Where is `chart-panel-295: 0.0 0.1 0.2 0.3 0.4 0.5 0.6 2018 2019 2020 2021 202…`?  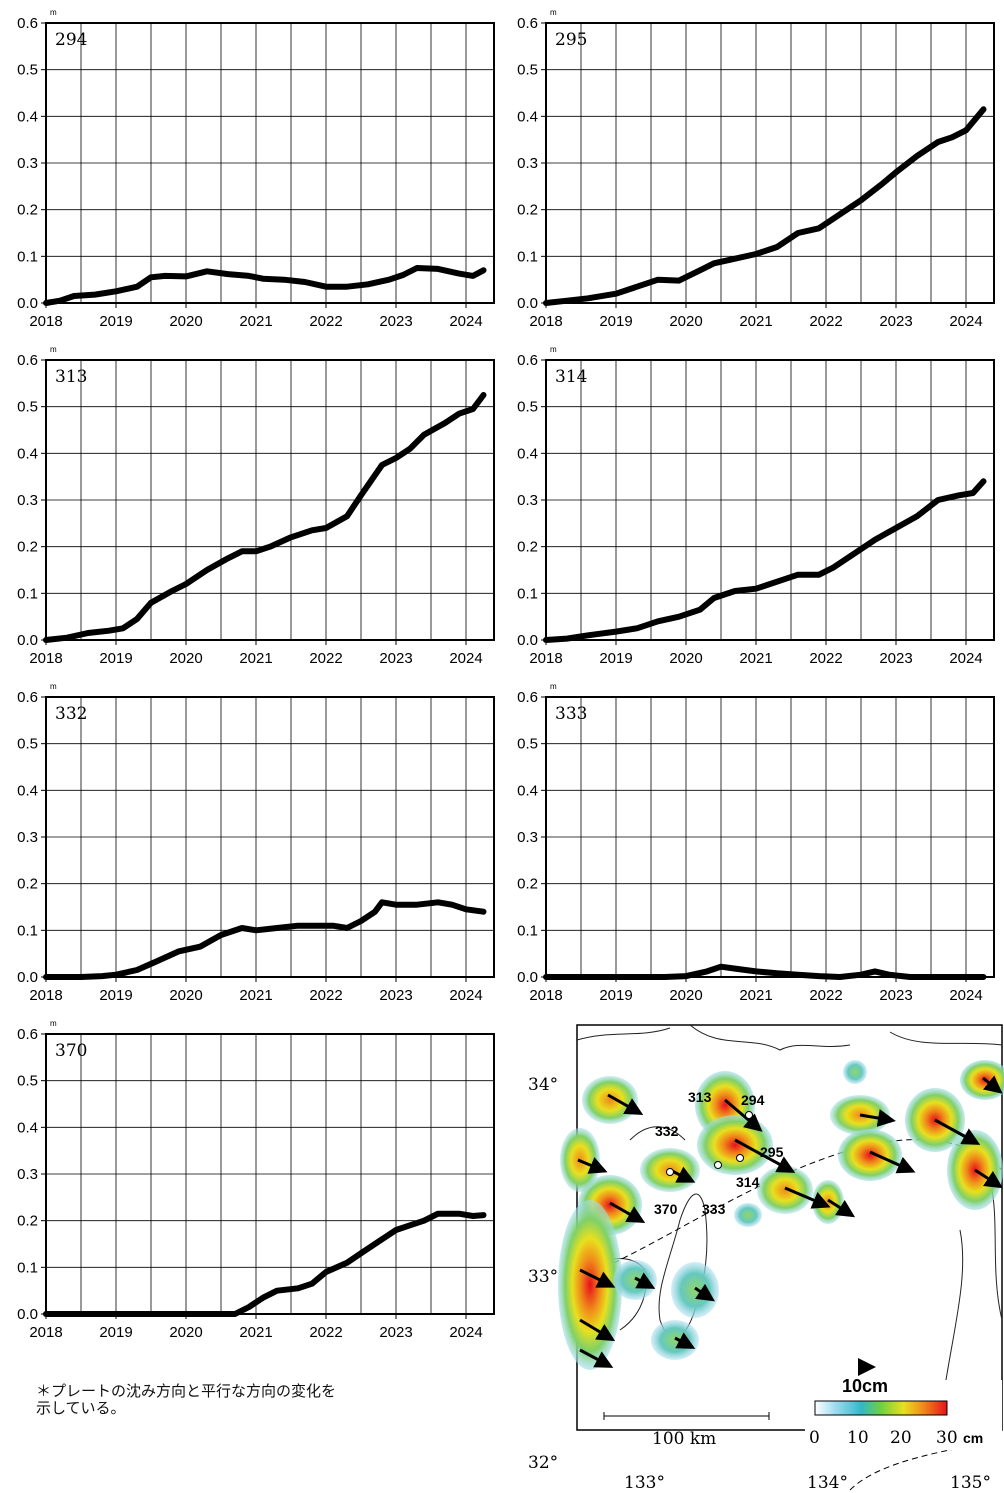 chart-panel-295: 0.0 0.1 0.2 0.3 0.4 0.5 0.6 2018 2019 2020 2021 202… is located at coordinates (756, 169).